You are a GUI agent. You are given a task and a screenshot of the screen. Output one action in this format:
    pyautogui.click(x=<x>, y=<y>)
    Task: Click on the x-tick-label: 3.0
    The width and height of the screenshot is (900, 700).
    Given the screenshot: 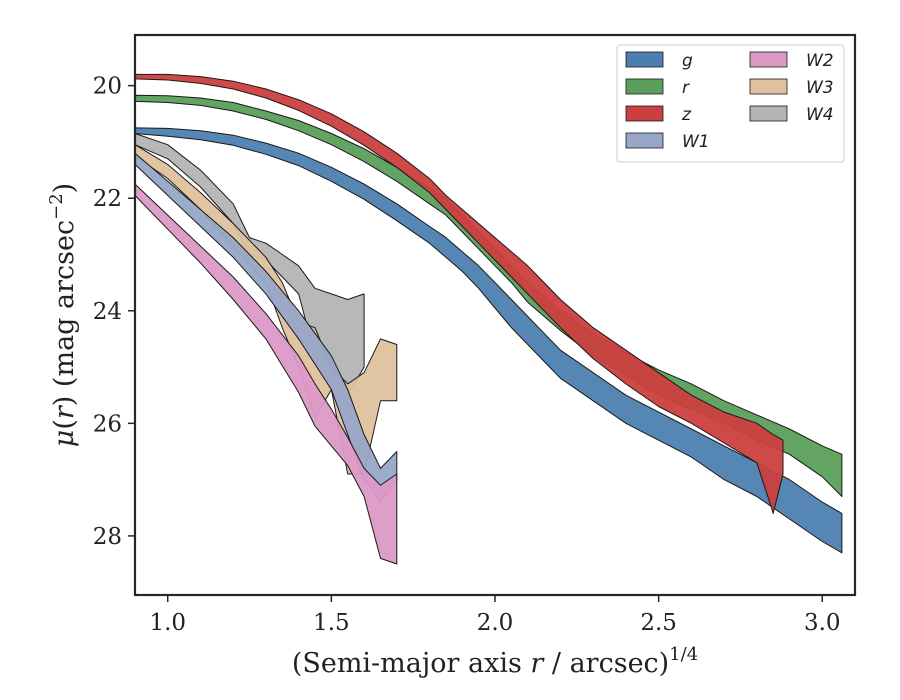 What is the action you would take?
    pyautogui.click(x=822, y=623)
    